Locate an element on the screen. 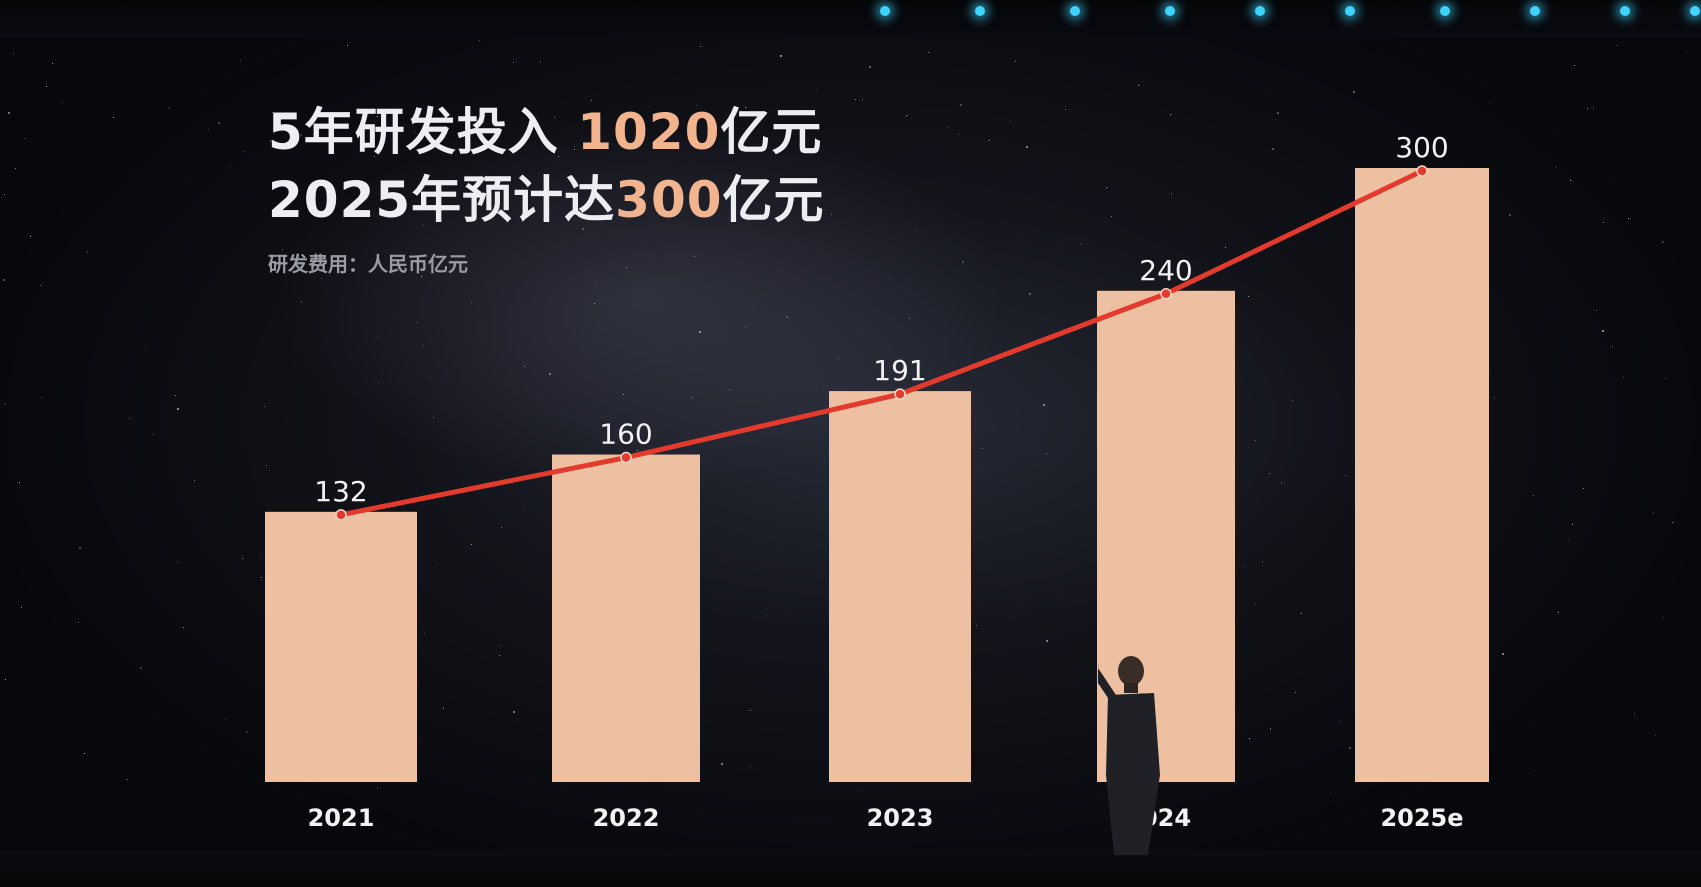  data-label-2025e: 300 is located at coordinates (1421, 147).